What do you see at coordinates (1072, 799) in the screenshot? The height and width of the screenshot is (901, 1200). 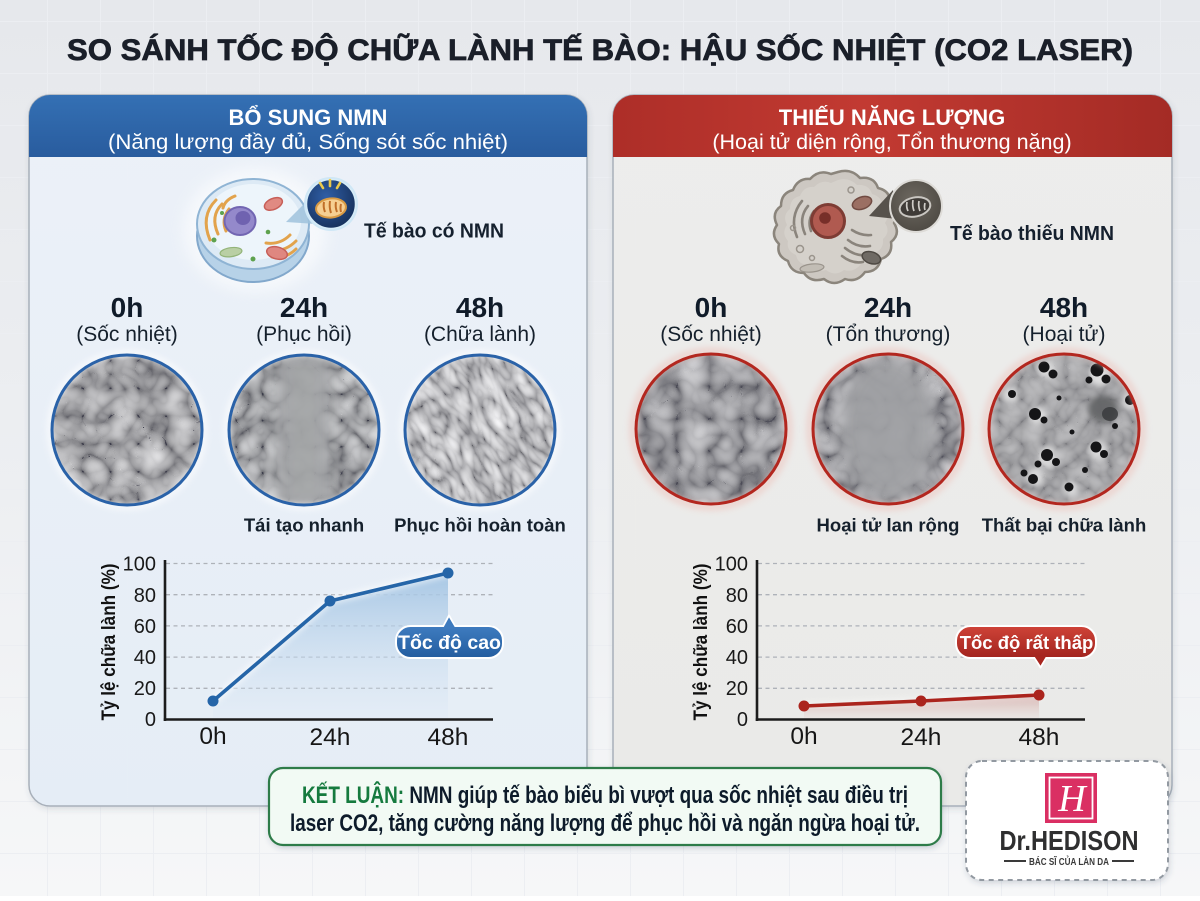 I see `svg-text: H` at bounding box center [1072, 799].